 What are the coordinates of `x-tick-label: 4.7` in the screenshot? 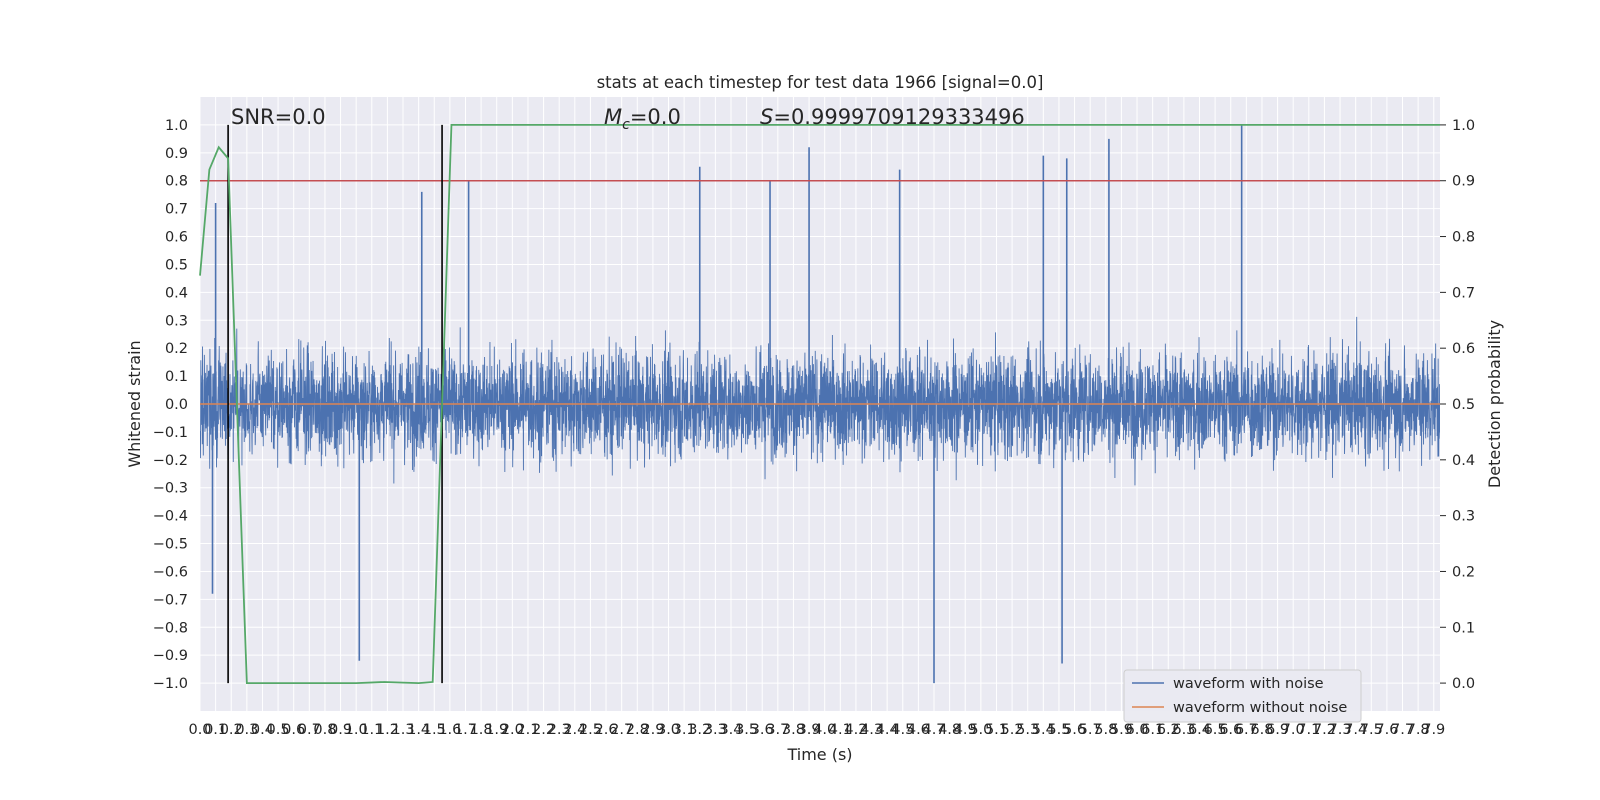 It's located at (933, 730).